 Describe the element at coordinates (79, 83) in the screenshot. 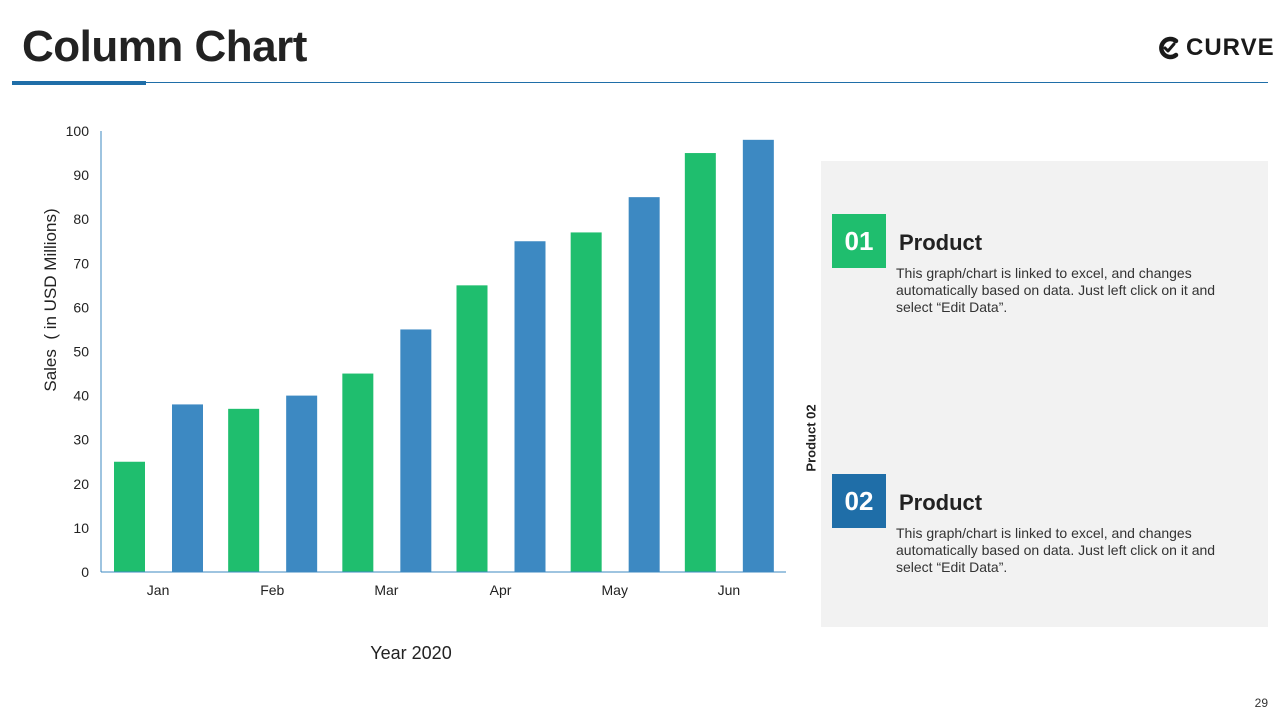

I see `header-accent-bar` at that location.